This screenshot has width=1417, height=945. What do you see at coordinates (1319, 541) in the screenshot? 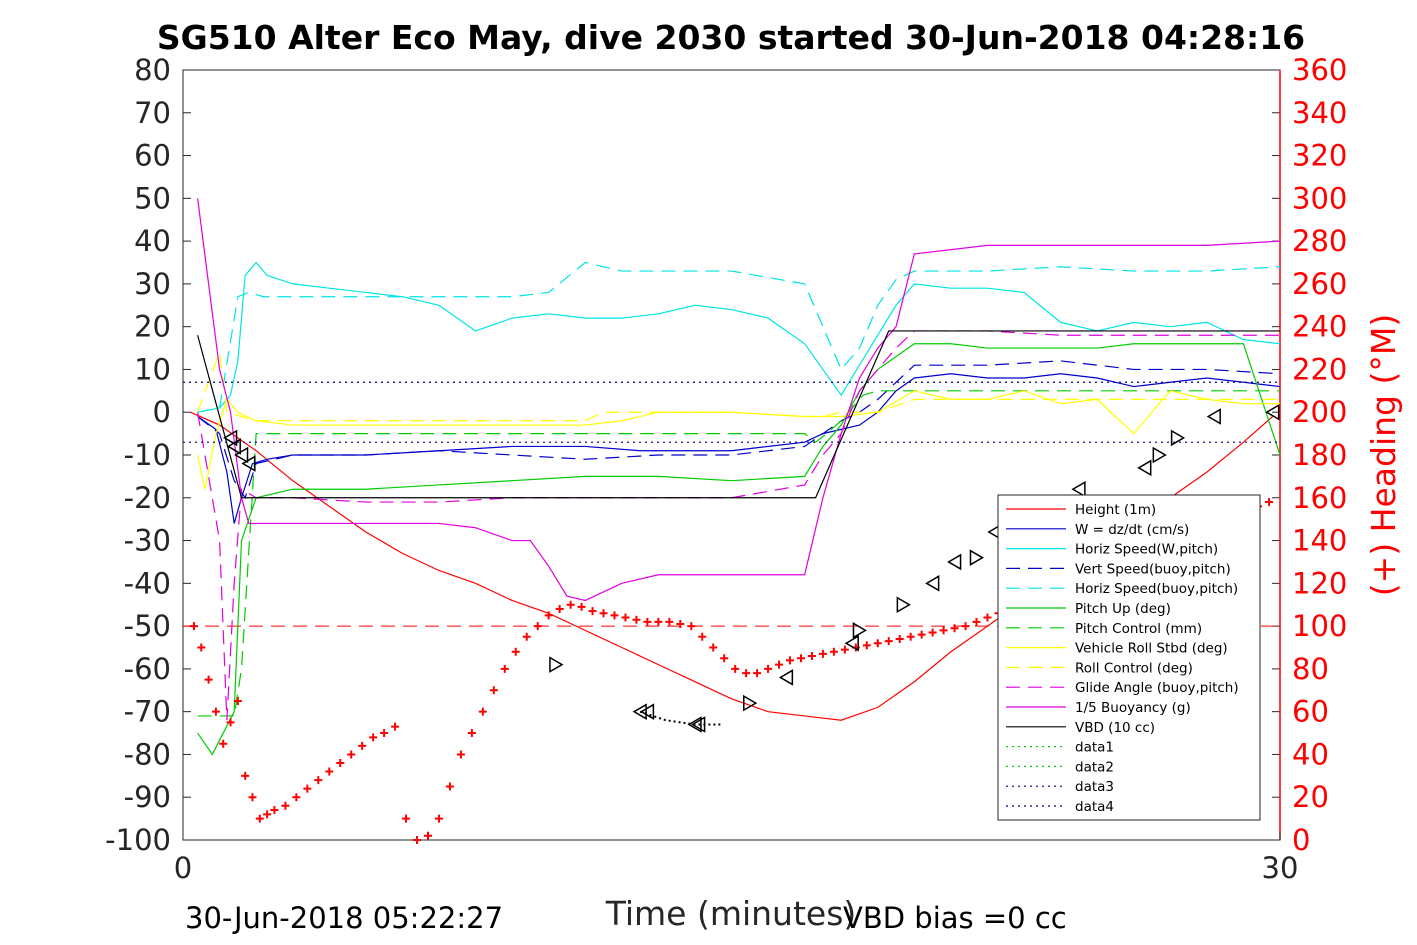
I see `y-right-tick-label: 140` at bounding box center [1319, 541].